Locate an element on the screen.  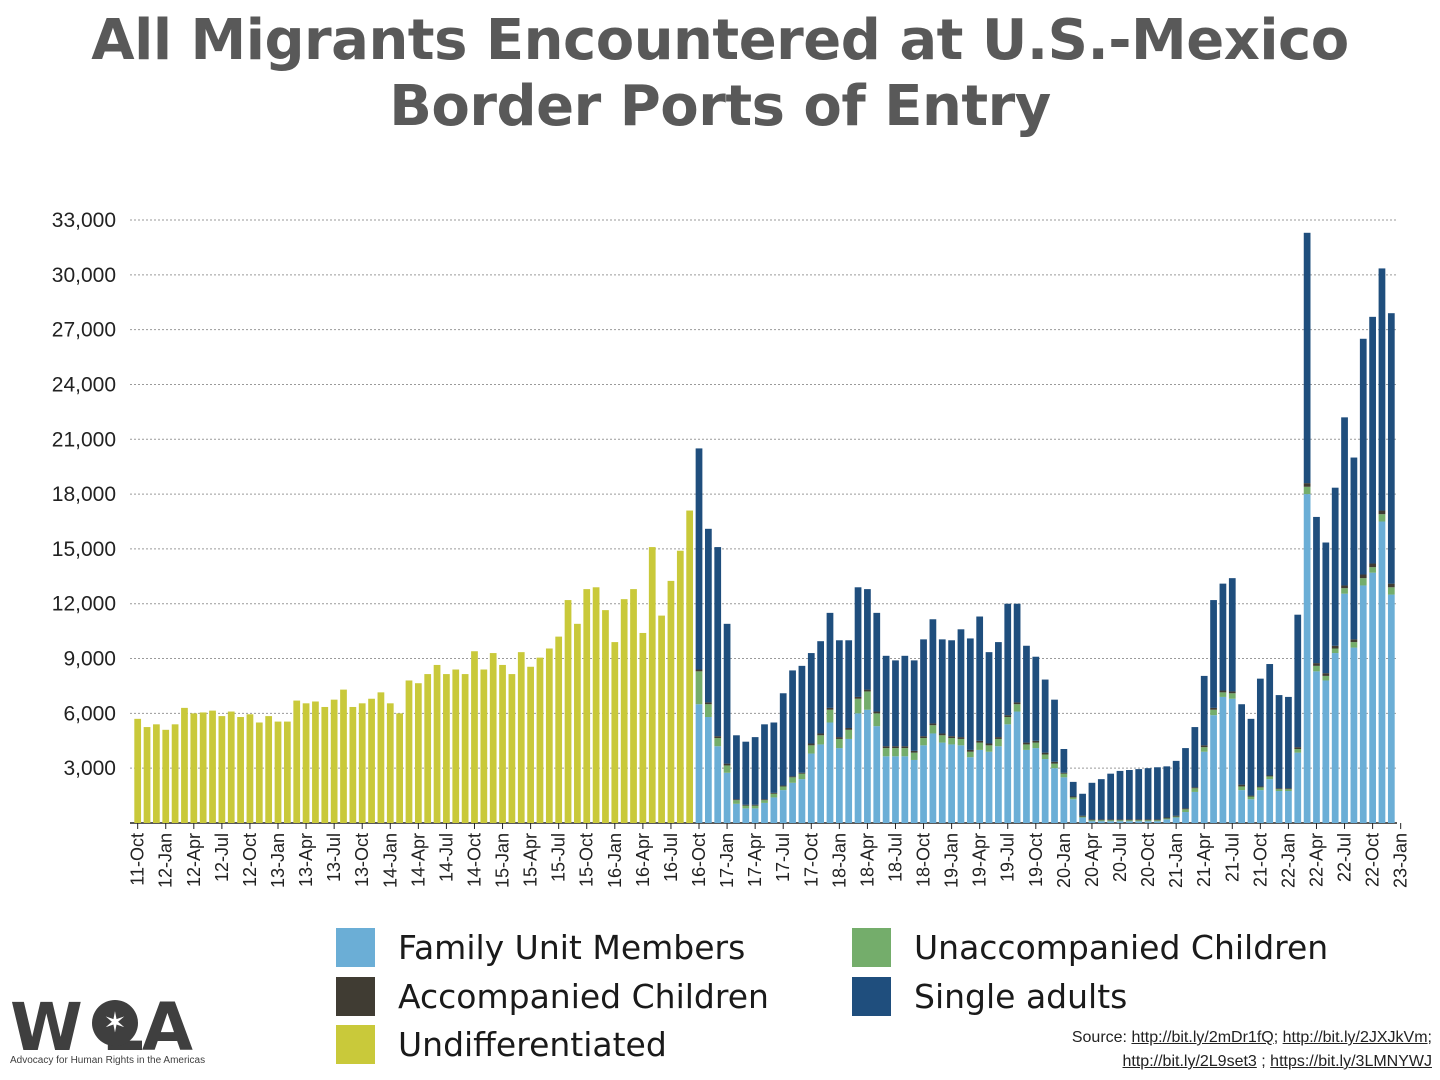
source-link: http://bit.ly/2mDr1fQ is located at coordinates (1202, 1037).